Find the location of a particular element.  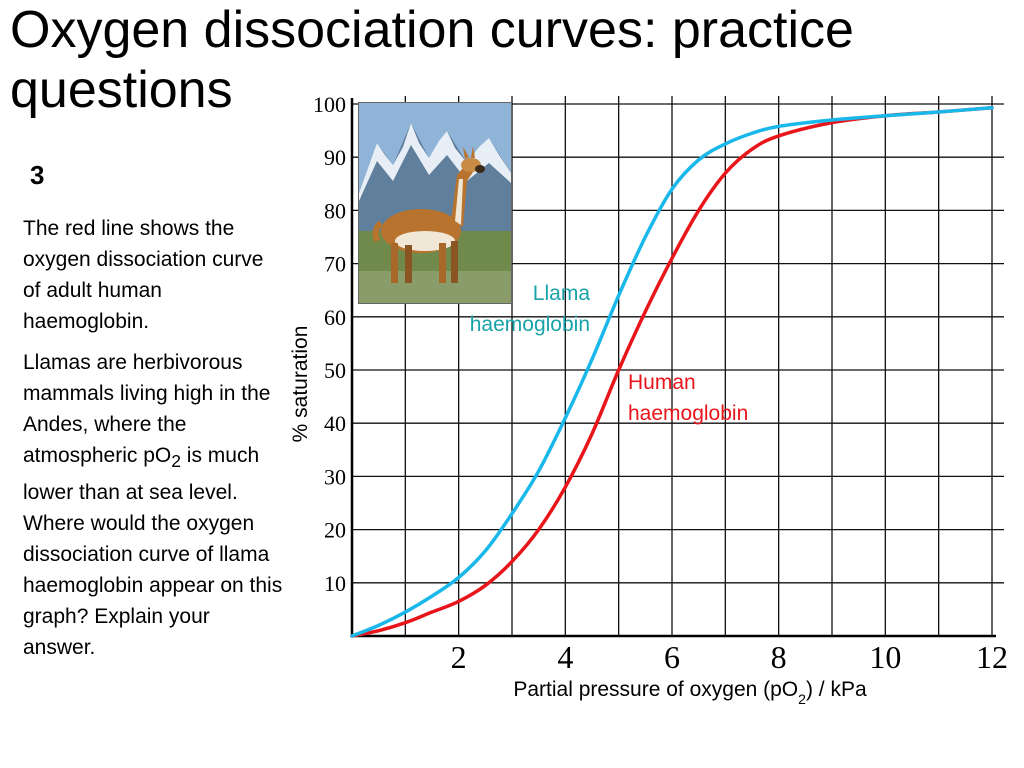

y-tick-label: 100 is located at coordinates (329, 104).